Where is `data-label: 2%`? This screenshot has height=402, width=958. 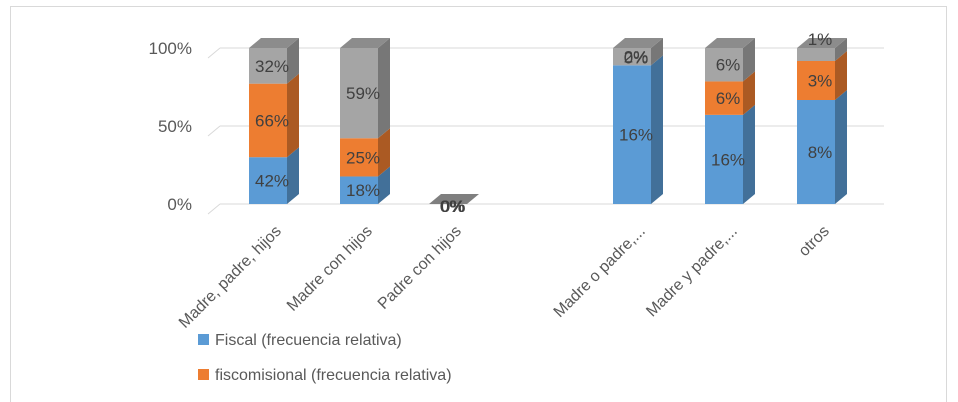 data-label: 2% is located at coordinates (636, 57).